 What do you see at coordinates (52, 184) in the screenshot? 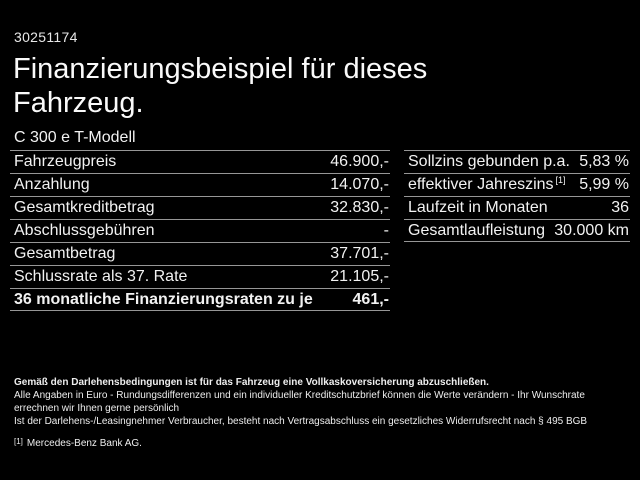
I see `row-label: Anzahlung` at bounding box center [52, 184].